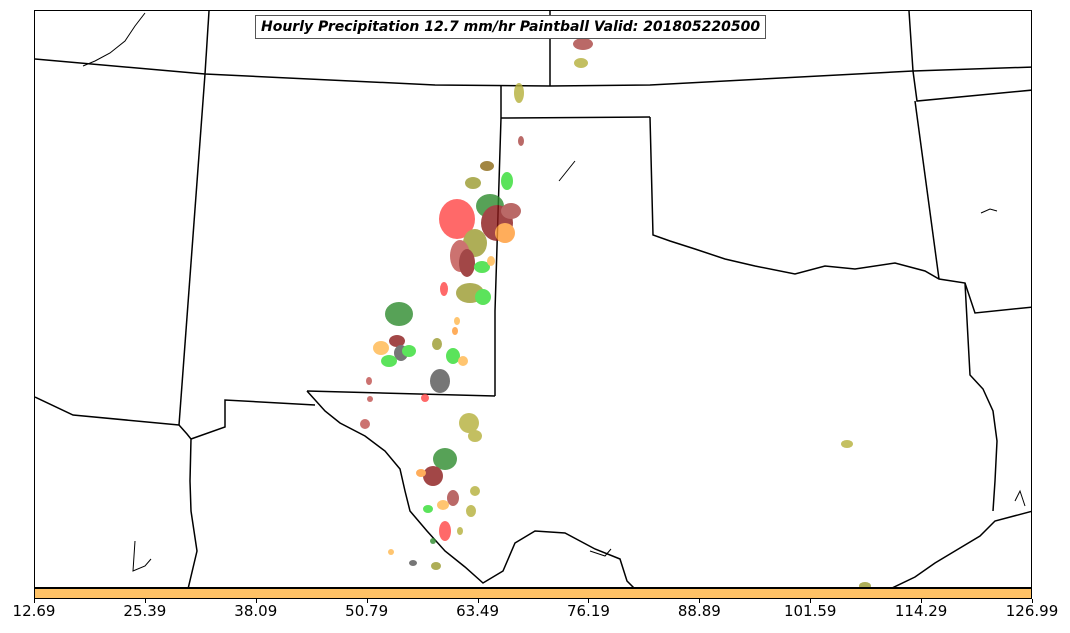 Image resolution: width=1070 pixels, height=633 pixels. I want to click on border-ok-ar, so click(927, 190).